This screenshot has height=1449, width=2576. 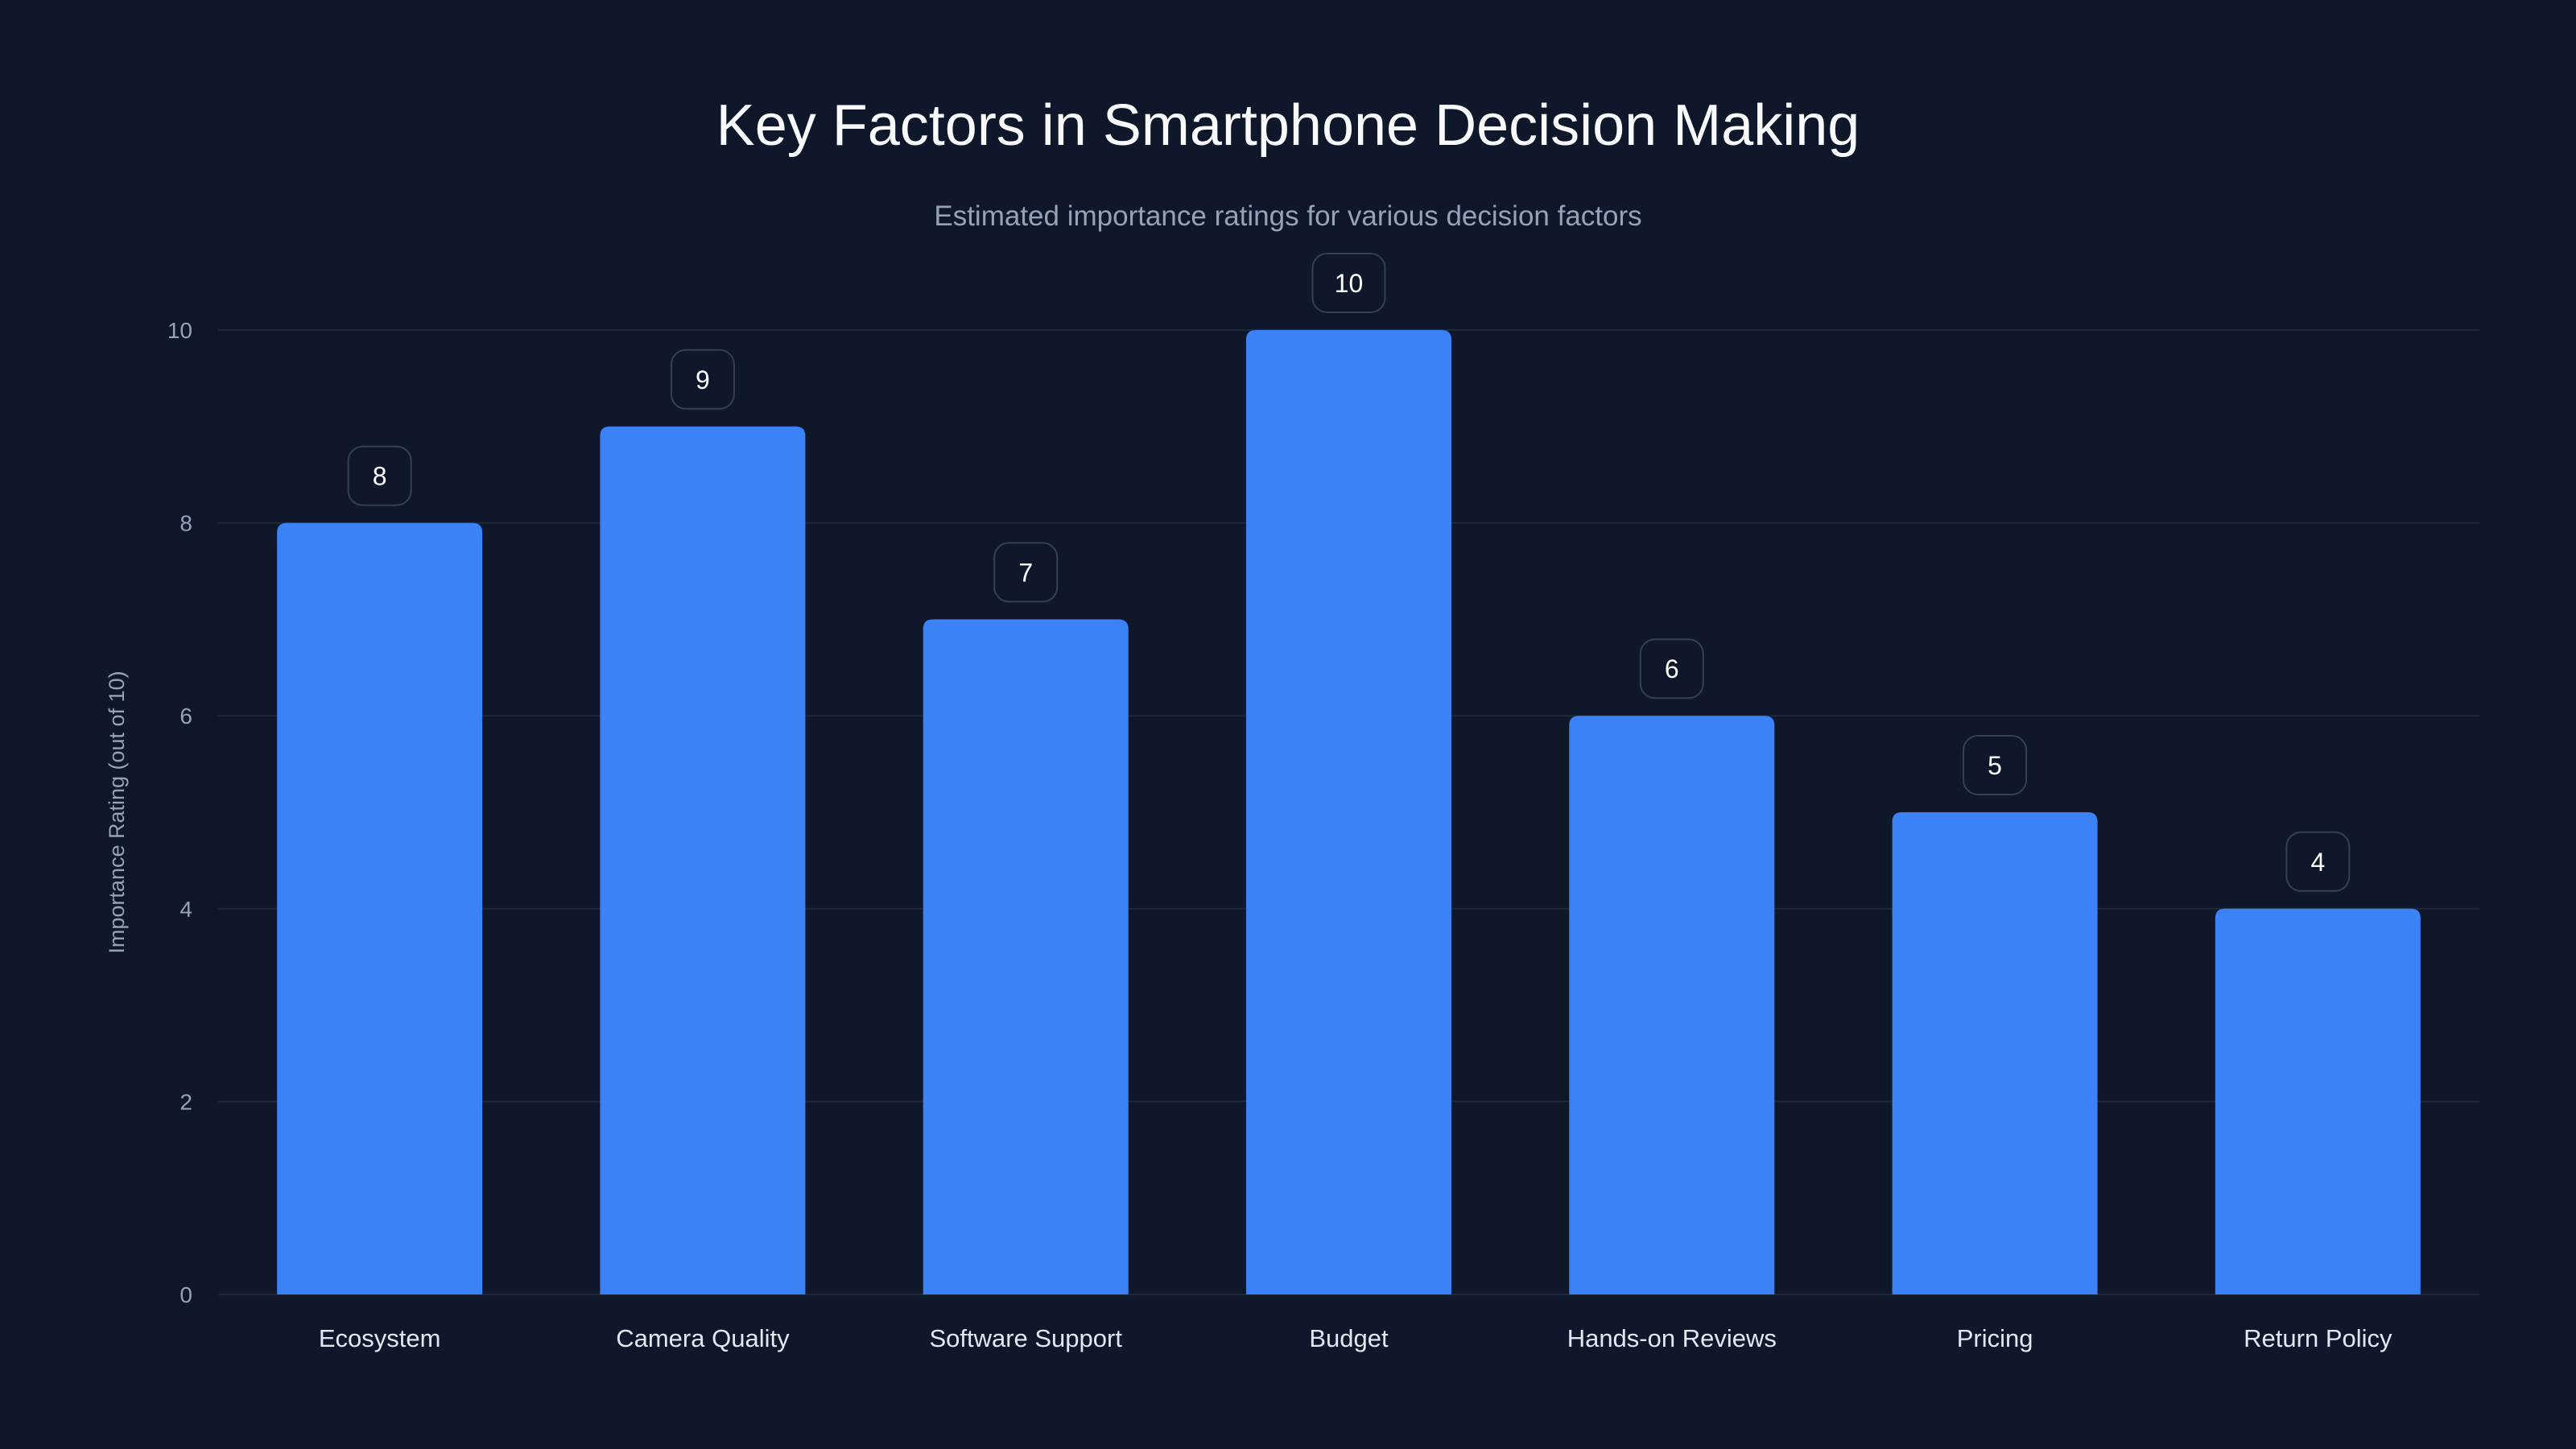 What do you see at coordinates (186, 716) in the screenshot?
I see `y-tick-label: 6` at bounding box center [186, 716].